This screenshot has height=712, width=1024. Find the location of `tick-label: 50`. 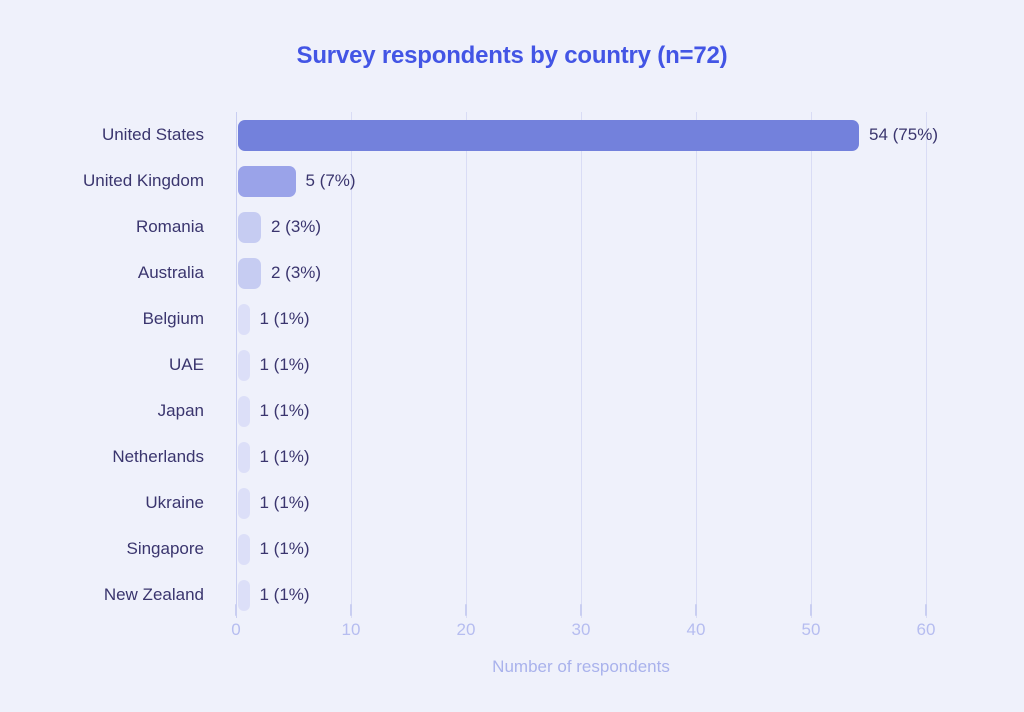

tick-label: 50 is located at coordinates (811, 629).